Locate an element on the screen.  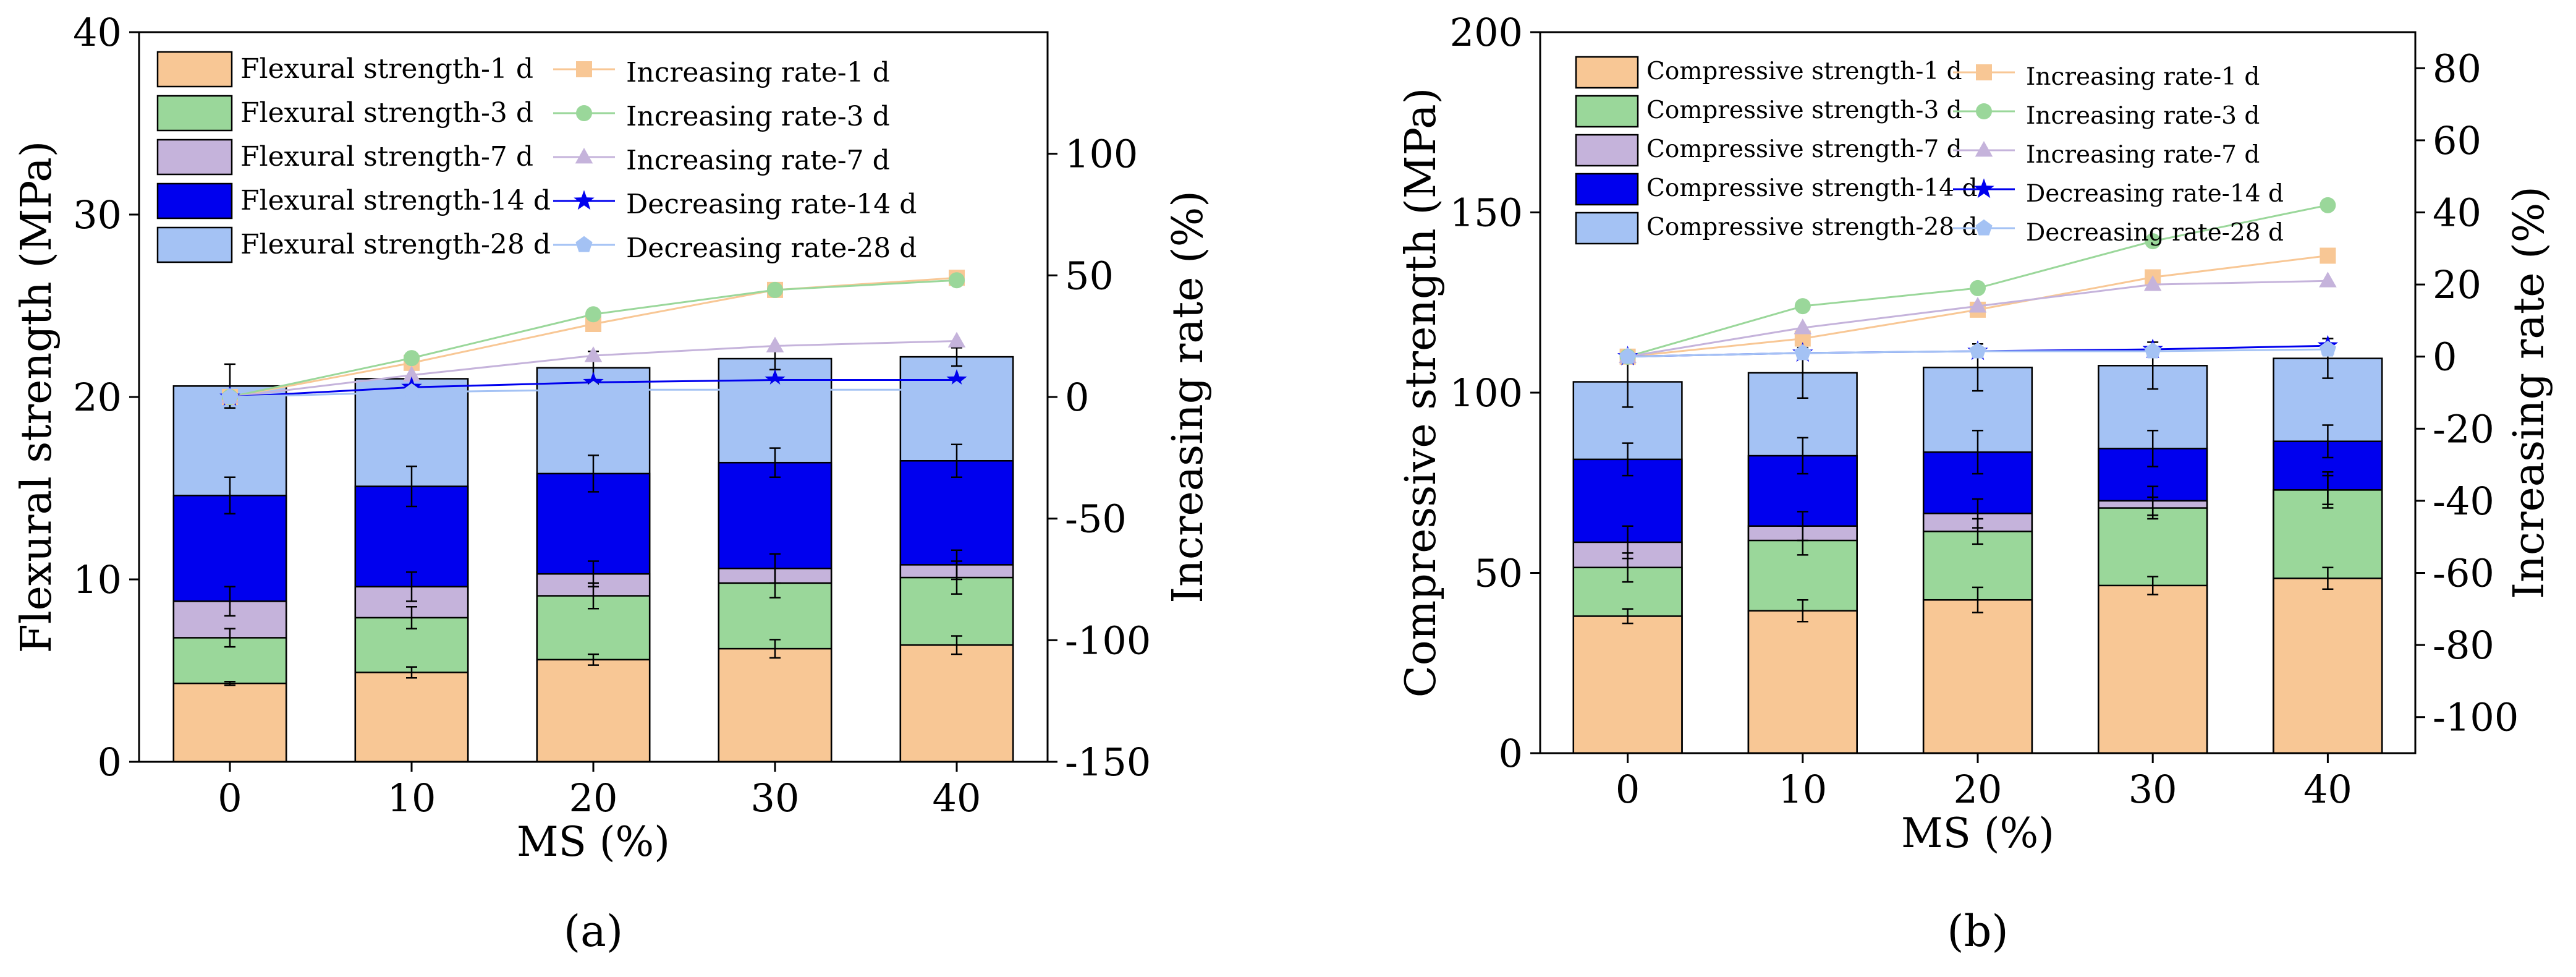
y2-tick-label: 80 is located at coordinates (2457, 68).